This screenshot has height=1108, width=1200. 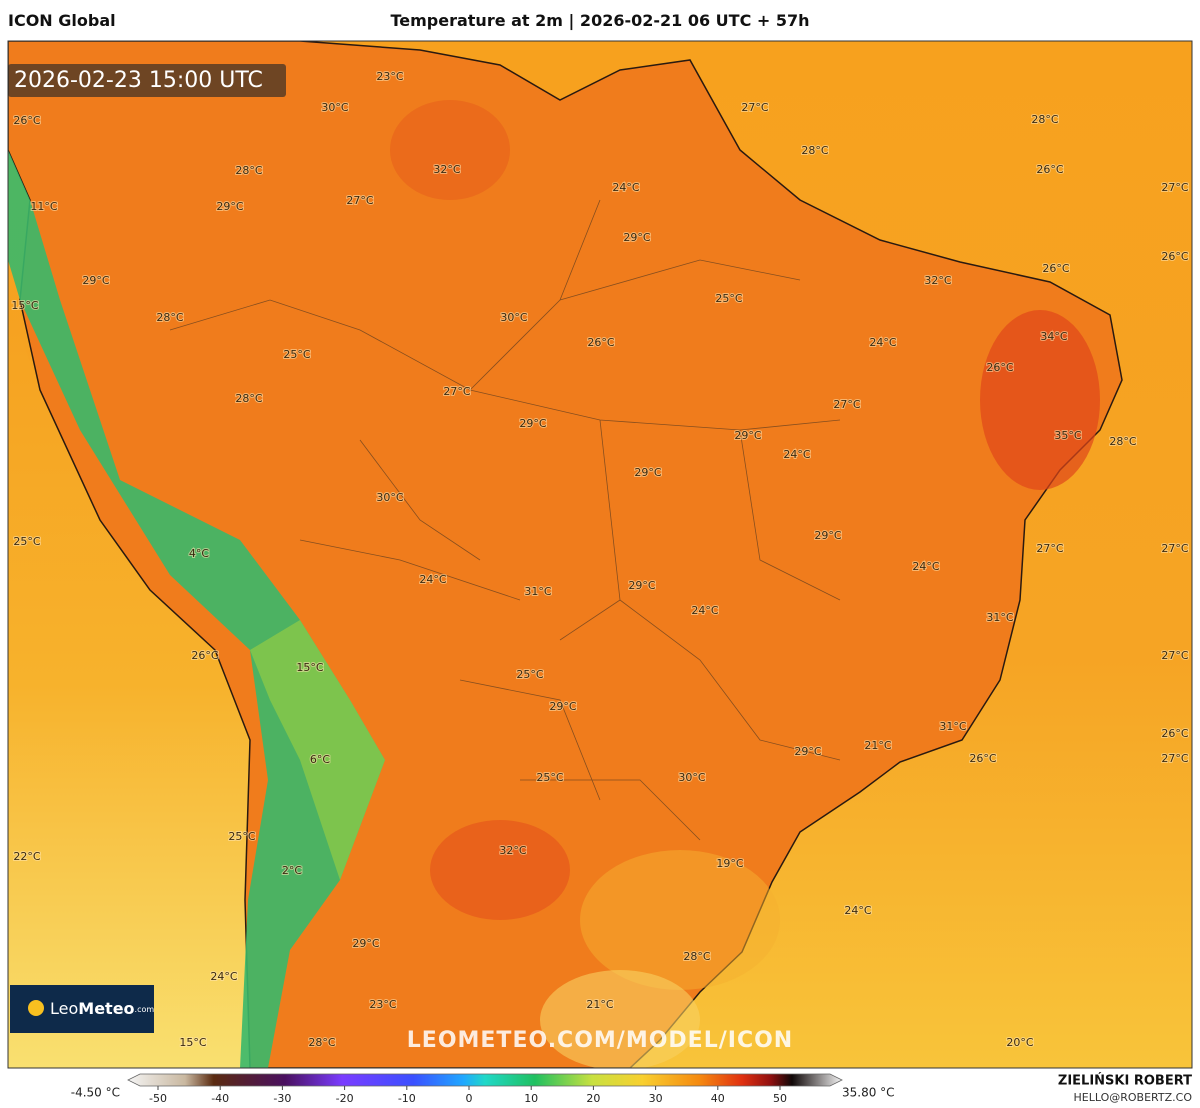 What do you see at coordinates (718, 1098) in the screenshot?
I see `colorbar-tick-label: 40` at bounding box center [718, 1098].